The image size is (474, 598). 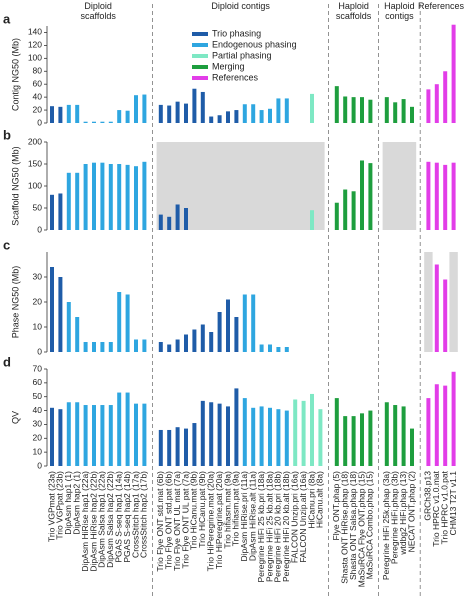 What do you see at coordinates (15, 302) in the screenshot?
I see `y-axis-label: Phase NG50 (Mb)` at bounding box center [15, 302].